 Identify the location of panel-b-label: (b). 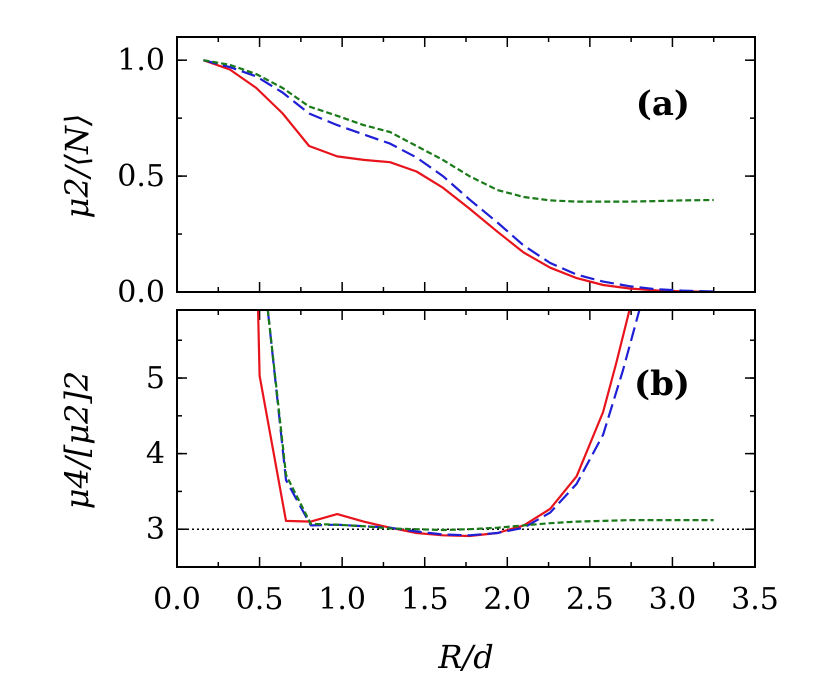
(662, 384).